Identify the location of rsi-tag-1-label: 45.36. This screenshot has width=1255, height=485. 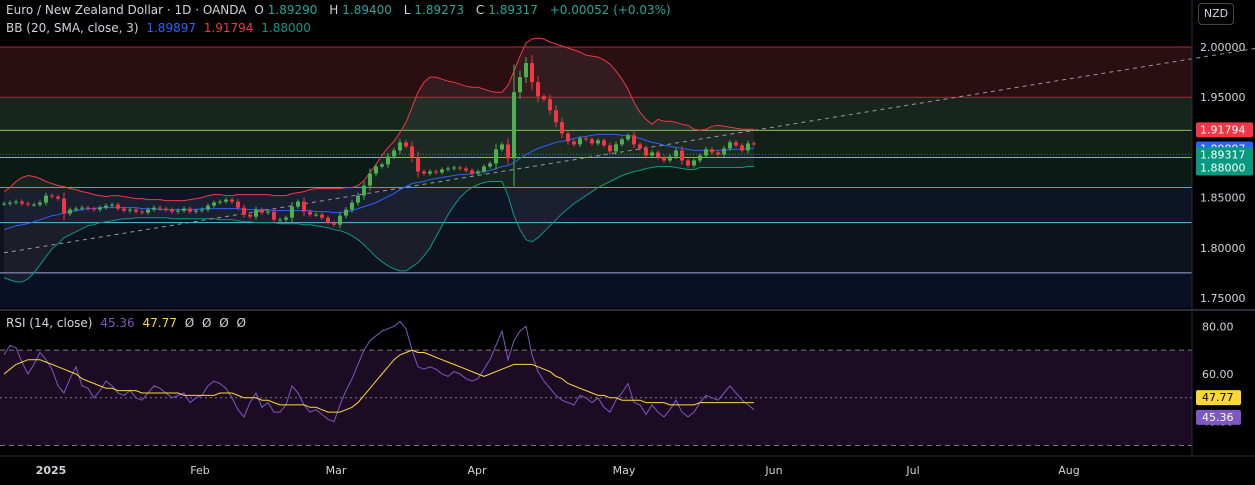
(1218, 417).